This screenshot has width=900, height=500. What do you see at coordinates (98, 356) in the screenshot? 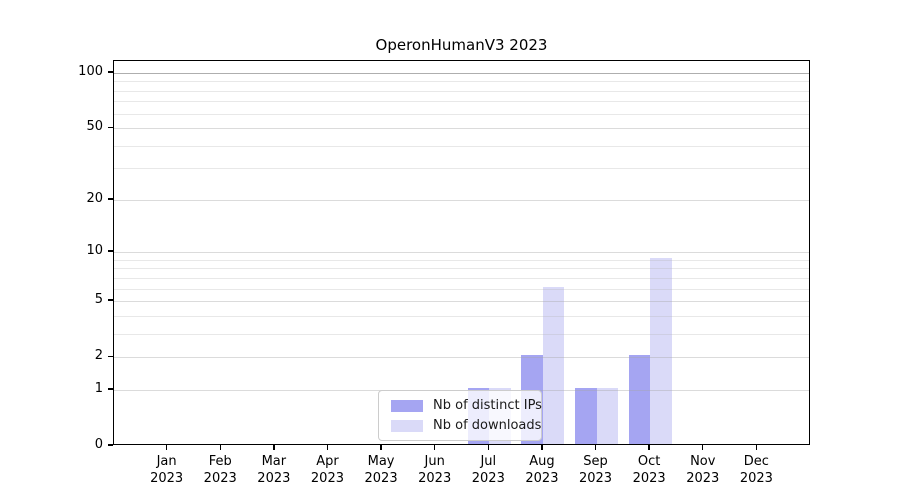
I see `y-tick-label: 2` at bounding box center [98, 356].